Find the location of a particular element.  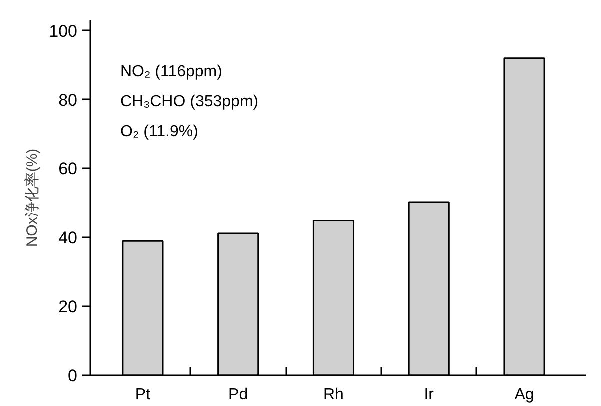

y-tick-label: 0 is located at coordinates (73, 376).